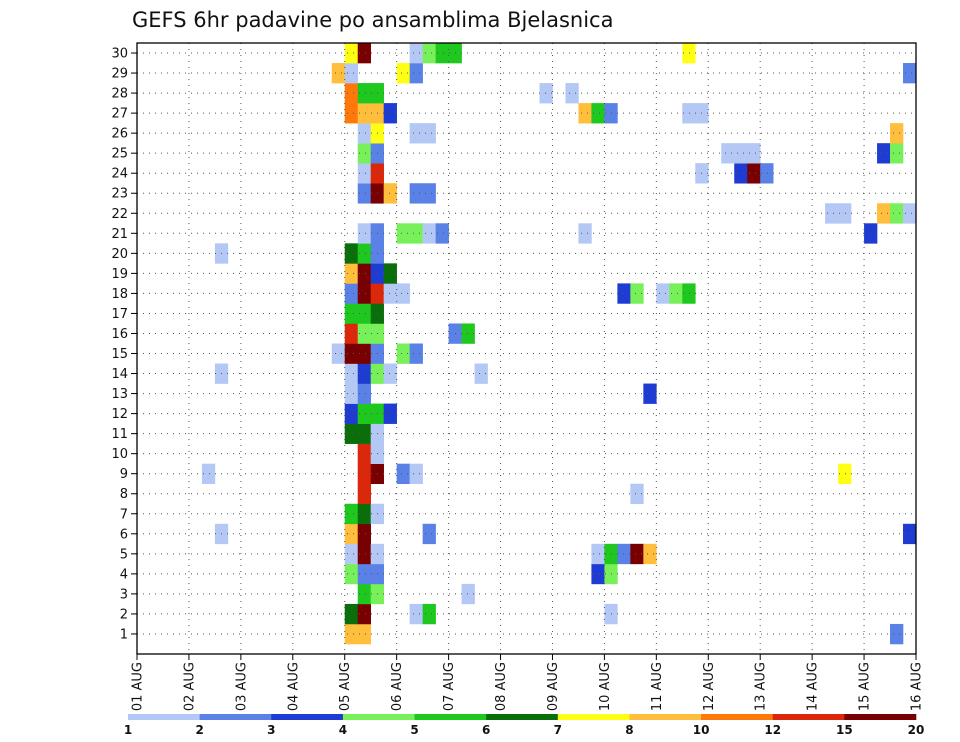 The width and height of the screenshot is (960, 742). I want to click on x-tick-label: 05 AUG, so click(345, 686).